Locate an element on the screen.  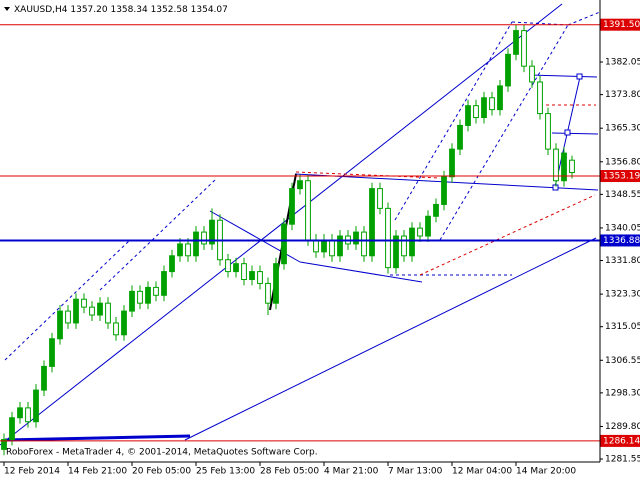
level-label: 1391.50 is located at coordinates (621, 25).